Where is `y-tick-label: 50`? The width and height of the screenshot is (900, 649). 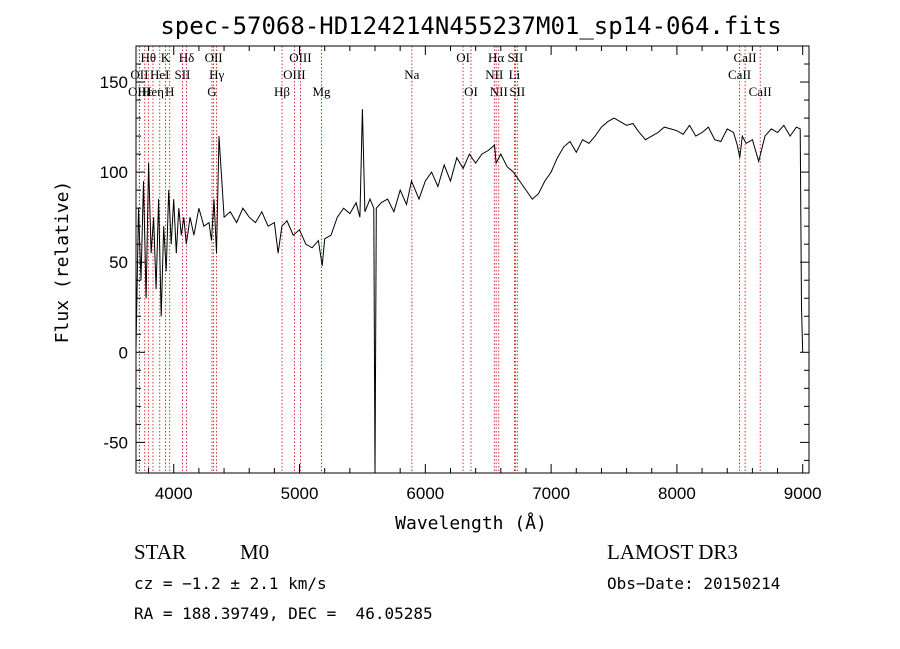
y-tick-label: 50 is located at coordinates (118, 262).